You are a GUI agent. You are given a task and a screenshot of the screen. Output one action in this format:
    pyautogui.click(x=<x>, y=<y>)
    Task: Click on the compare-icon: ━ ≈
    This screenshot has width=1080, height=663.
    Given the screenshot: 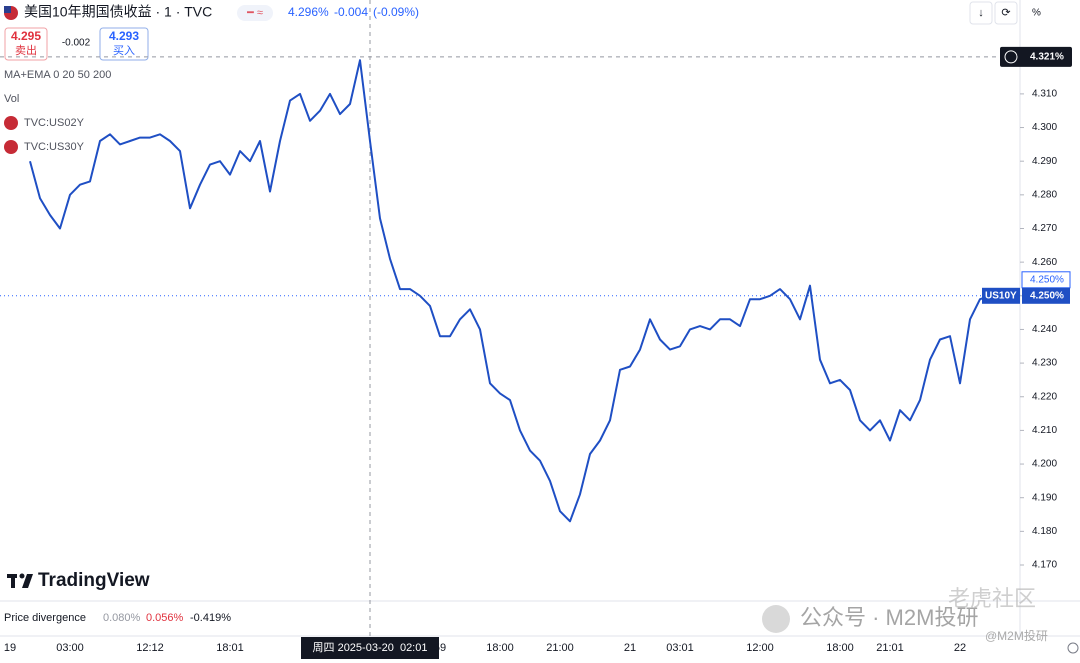 What is the action you would take?
    pyautogui.click(x=254, y=13)
    